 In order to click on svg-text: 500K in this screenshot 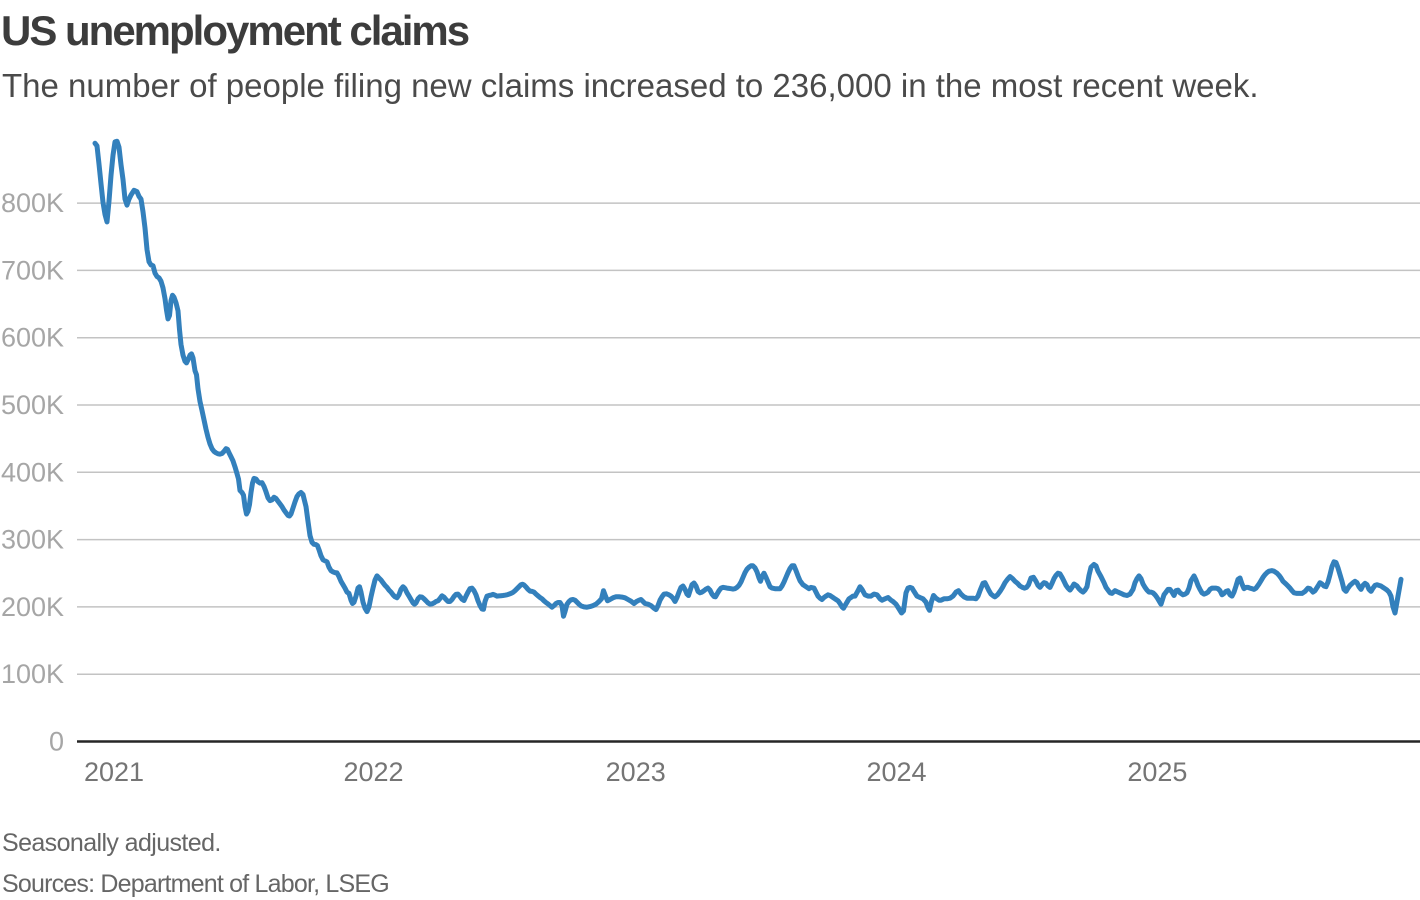, I will do `click(32, 405)`.